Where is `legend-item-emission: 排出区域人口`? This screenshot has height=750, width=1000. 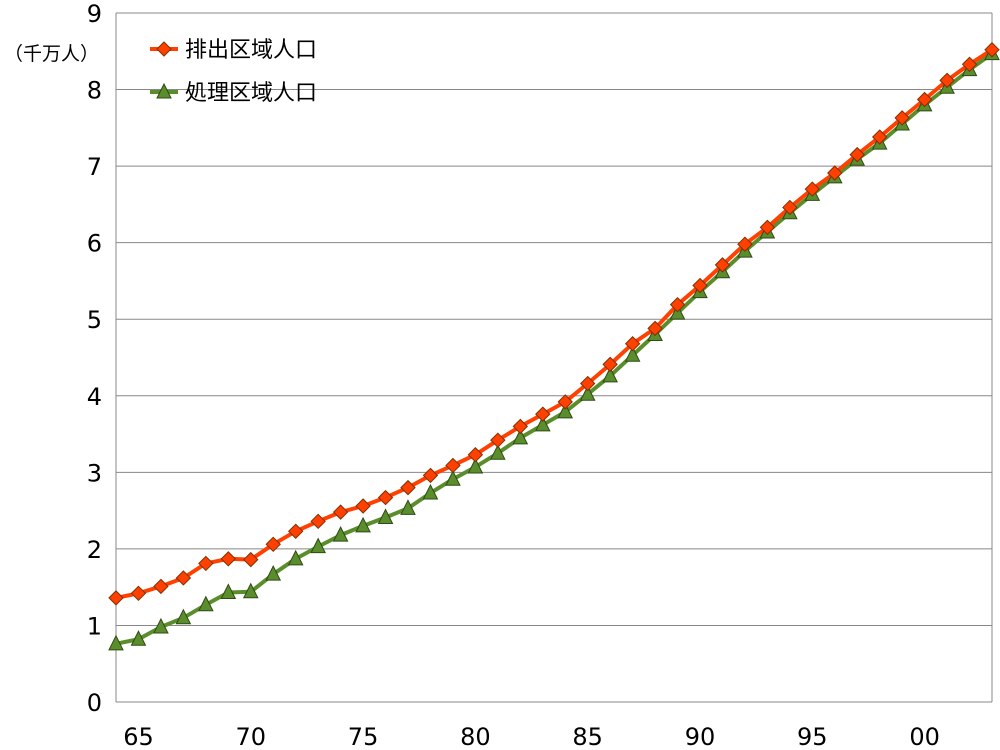
legend-item-emission: 排出区域人口 is located at coordinates (233, 50).